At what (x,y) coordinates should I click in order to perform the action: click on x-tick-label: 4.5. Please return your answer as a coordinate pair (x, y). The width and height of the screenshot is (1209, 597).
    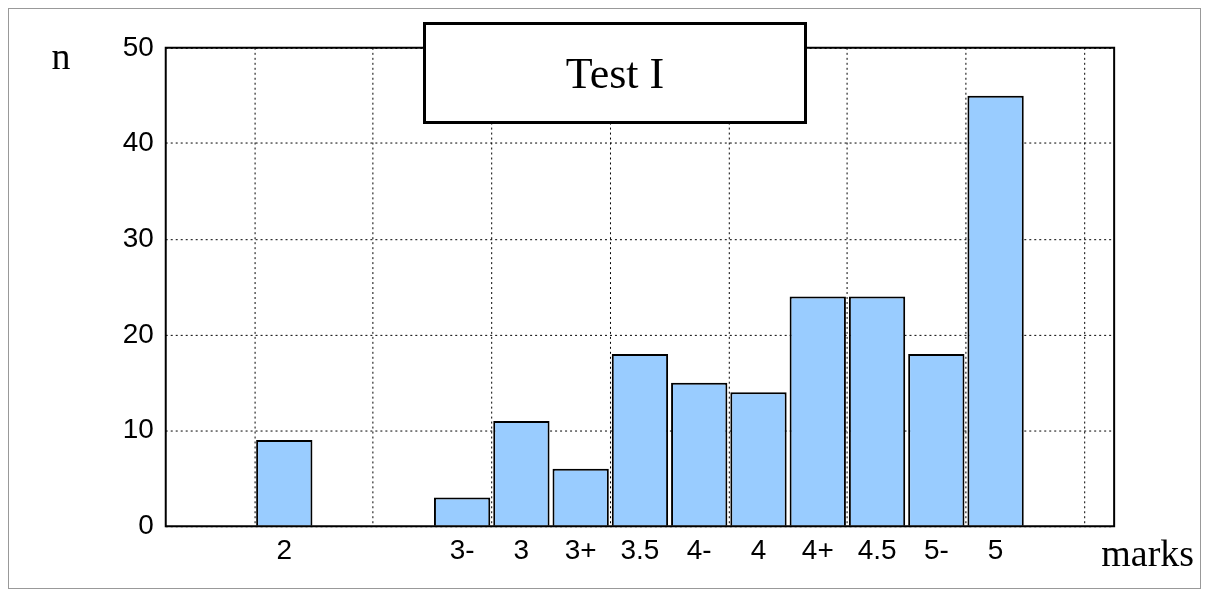
    Looking at the image, I should click on (877, 549).